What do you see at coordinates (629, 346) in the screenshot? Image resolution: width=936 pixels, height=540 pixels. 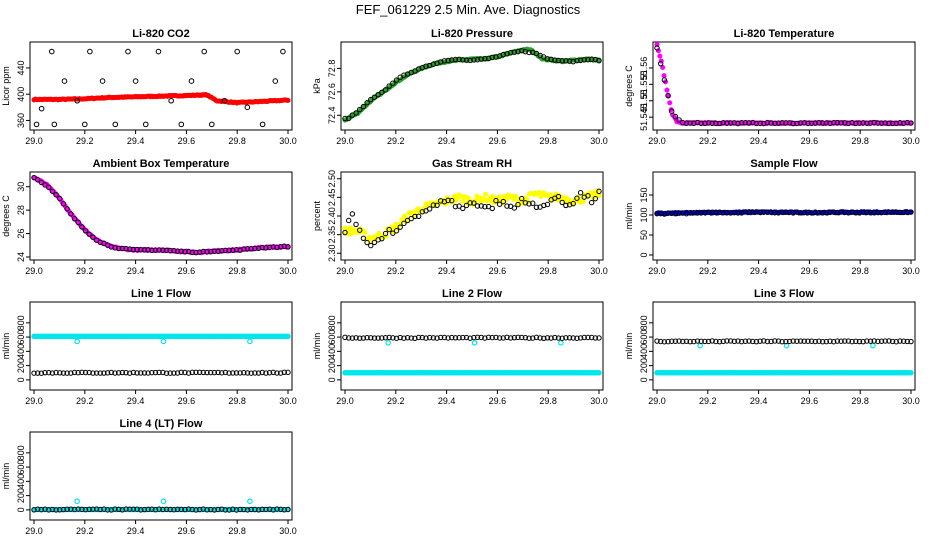 I see `y-axis-label: ml/min` at bounding box center [629, 346].